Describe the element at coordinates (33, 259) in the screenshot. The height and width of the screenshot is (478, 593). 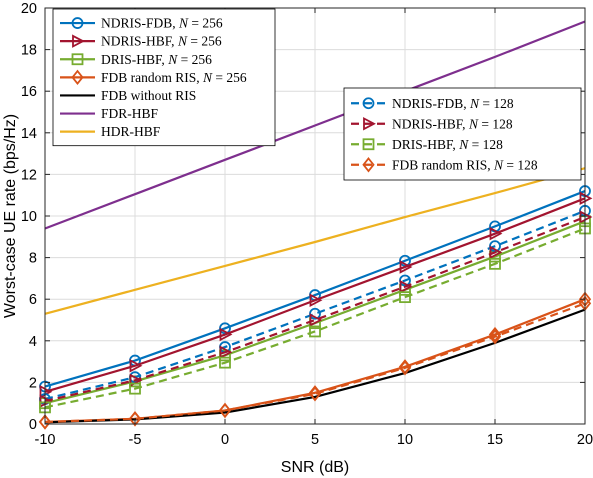
I see `y-tick-label: 8` at that location.